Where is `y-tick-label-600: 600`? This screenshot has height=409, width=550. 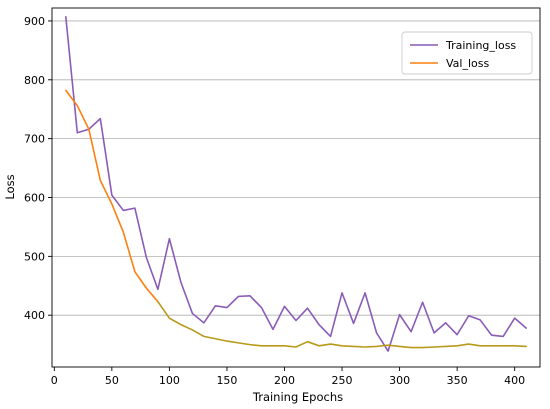
y-tick-label-600: 600 is located at coordinates (34, 198).